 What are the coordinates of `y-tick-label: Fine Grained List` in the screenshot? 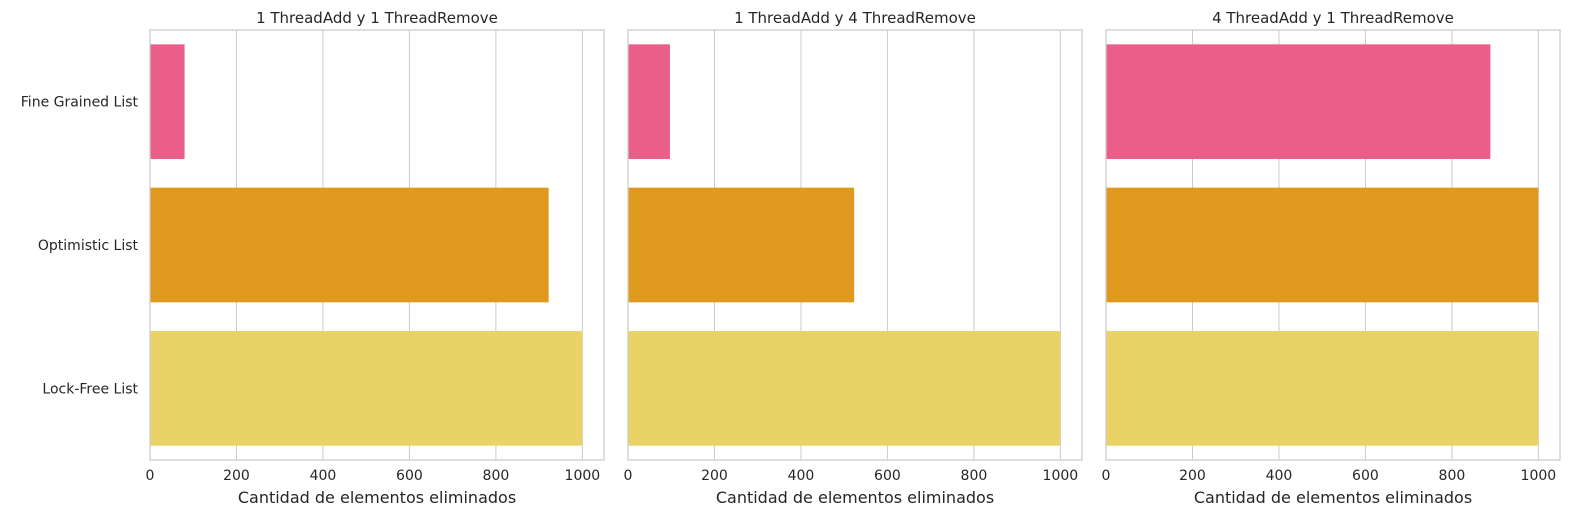 It's located at (80, 103).